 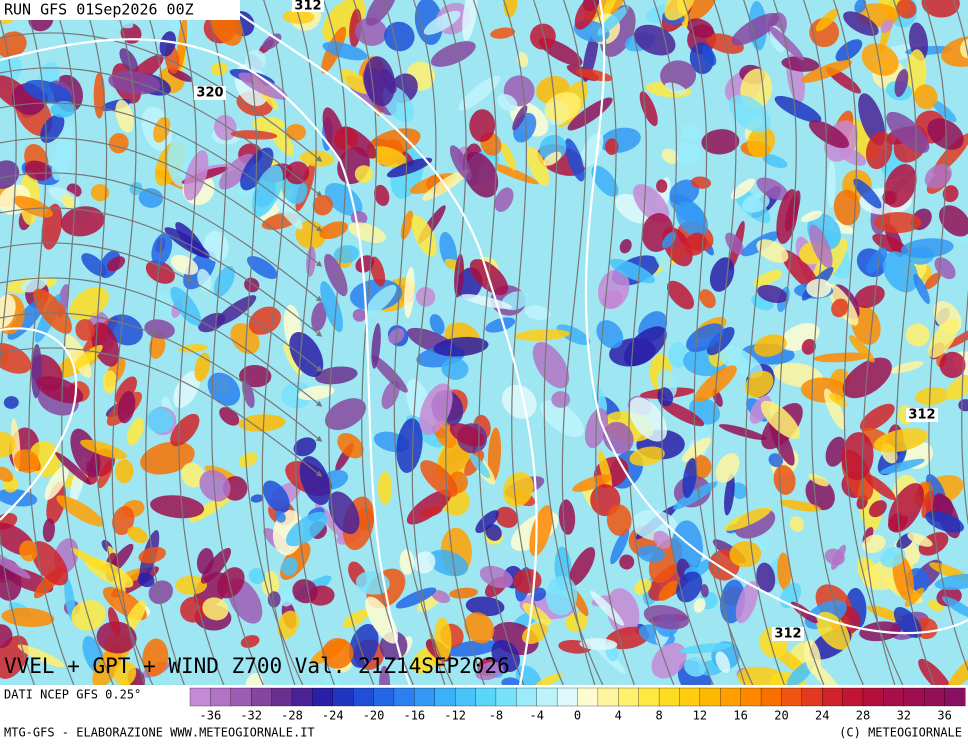 What do you see at coordinates (99, 10) in the screenshot?
I see `run-label: RUN GFS 01Sep2026 00Z` at bounding box center [99, 10].